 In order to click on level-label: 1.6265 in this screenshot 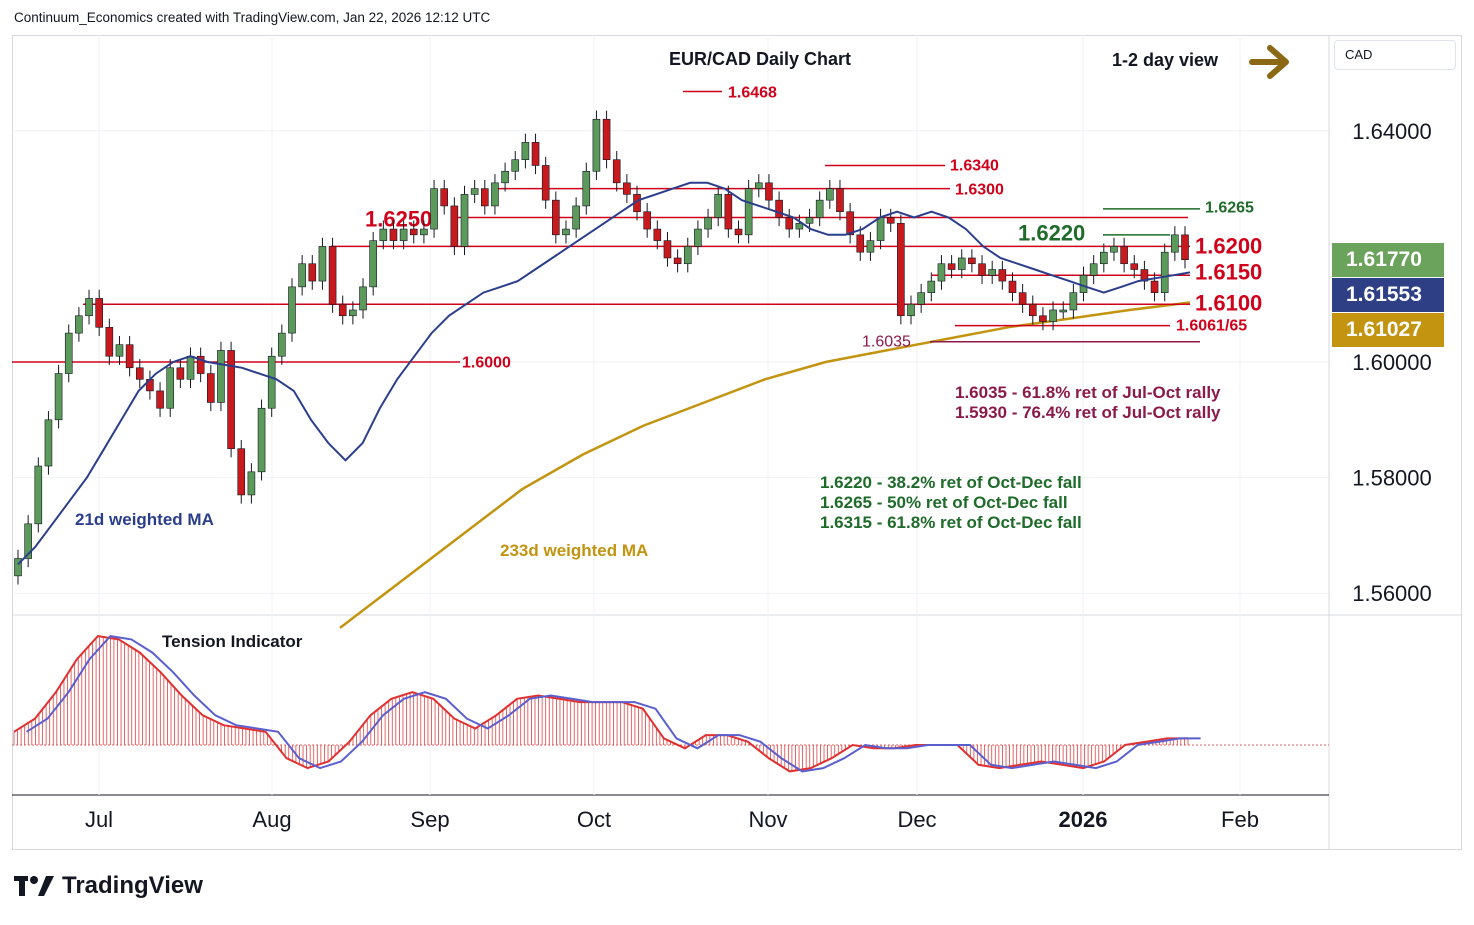, I will do `click(1229, 208)`.